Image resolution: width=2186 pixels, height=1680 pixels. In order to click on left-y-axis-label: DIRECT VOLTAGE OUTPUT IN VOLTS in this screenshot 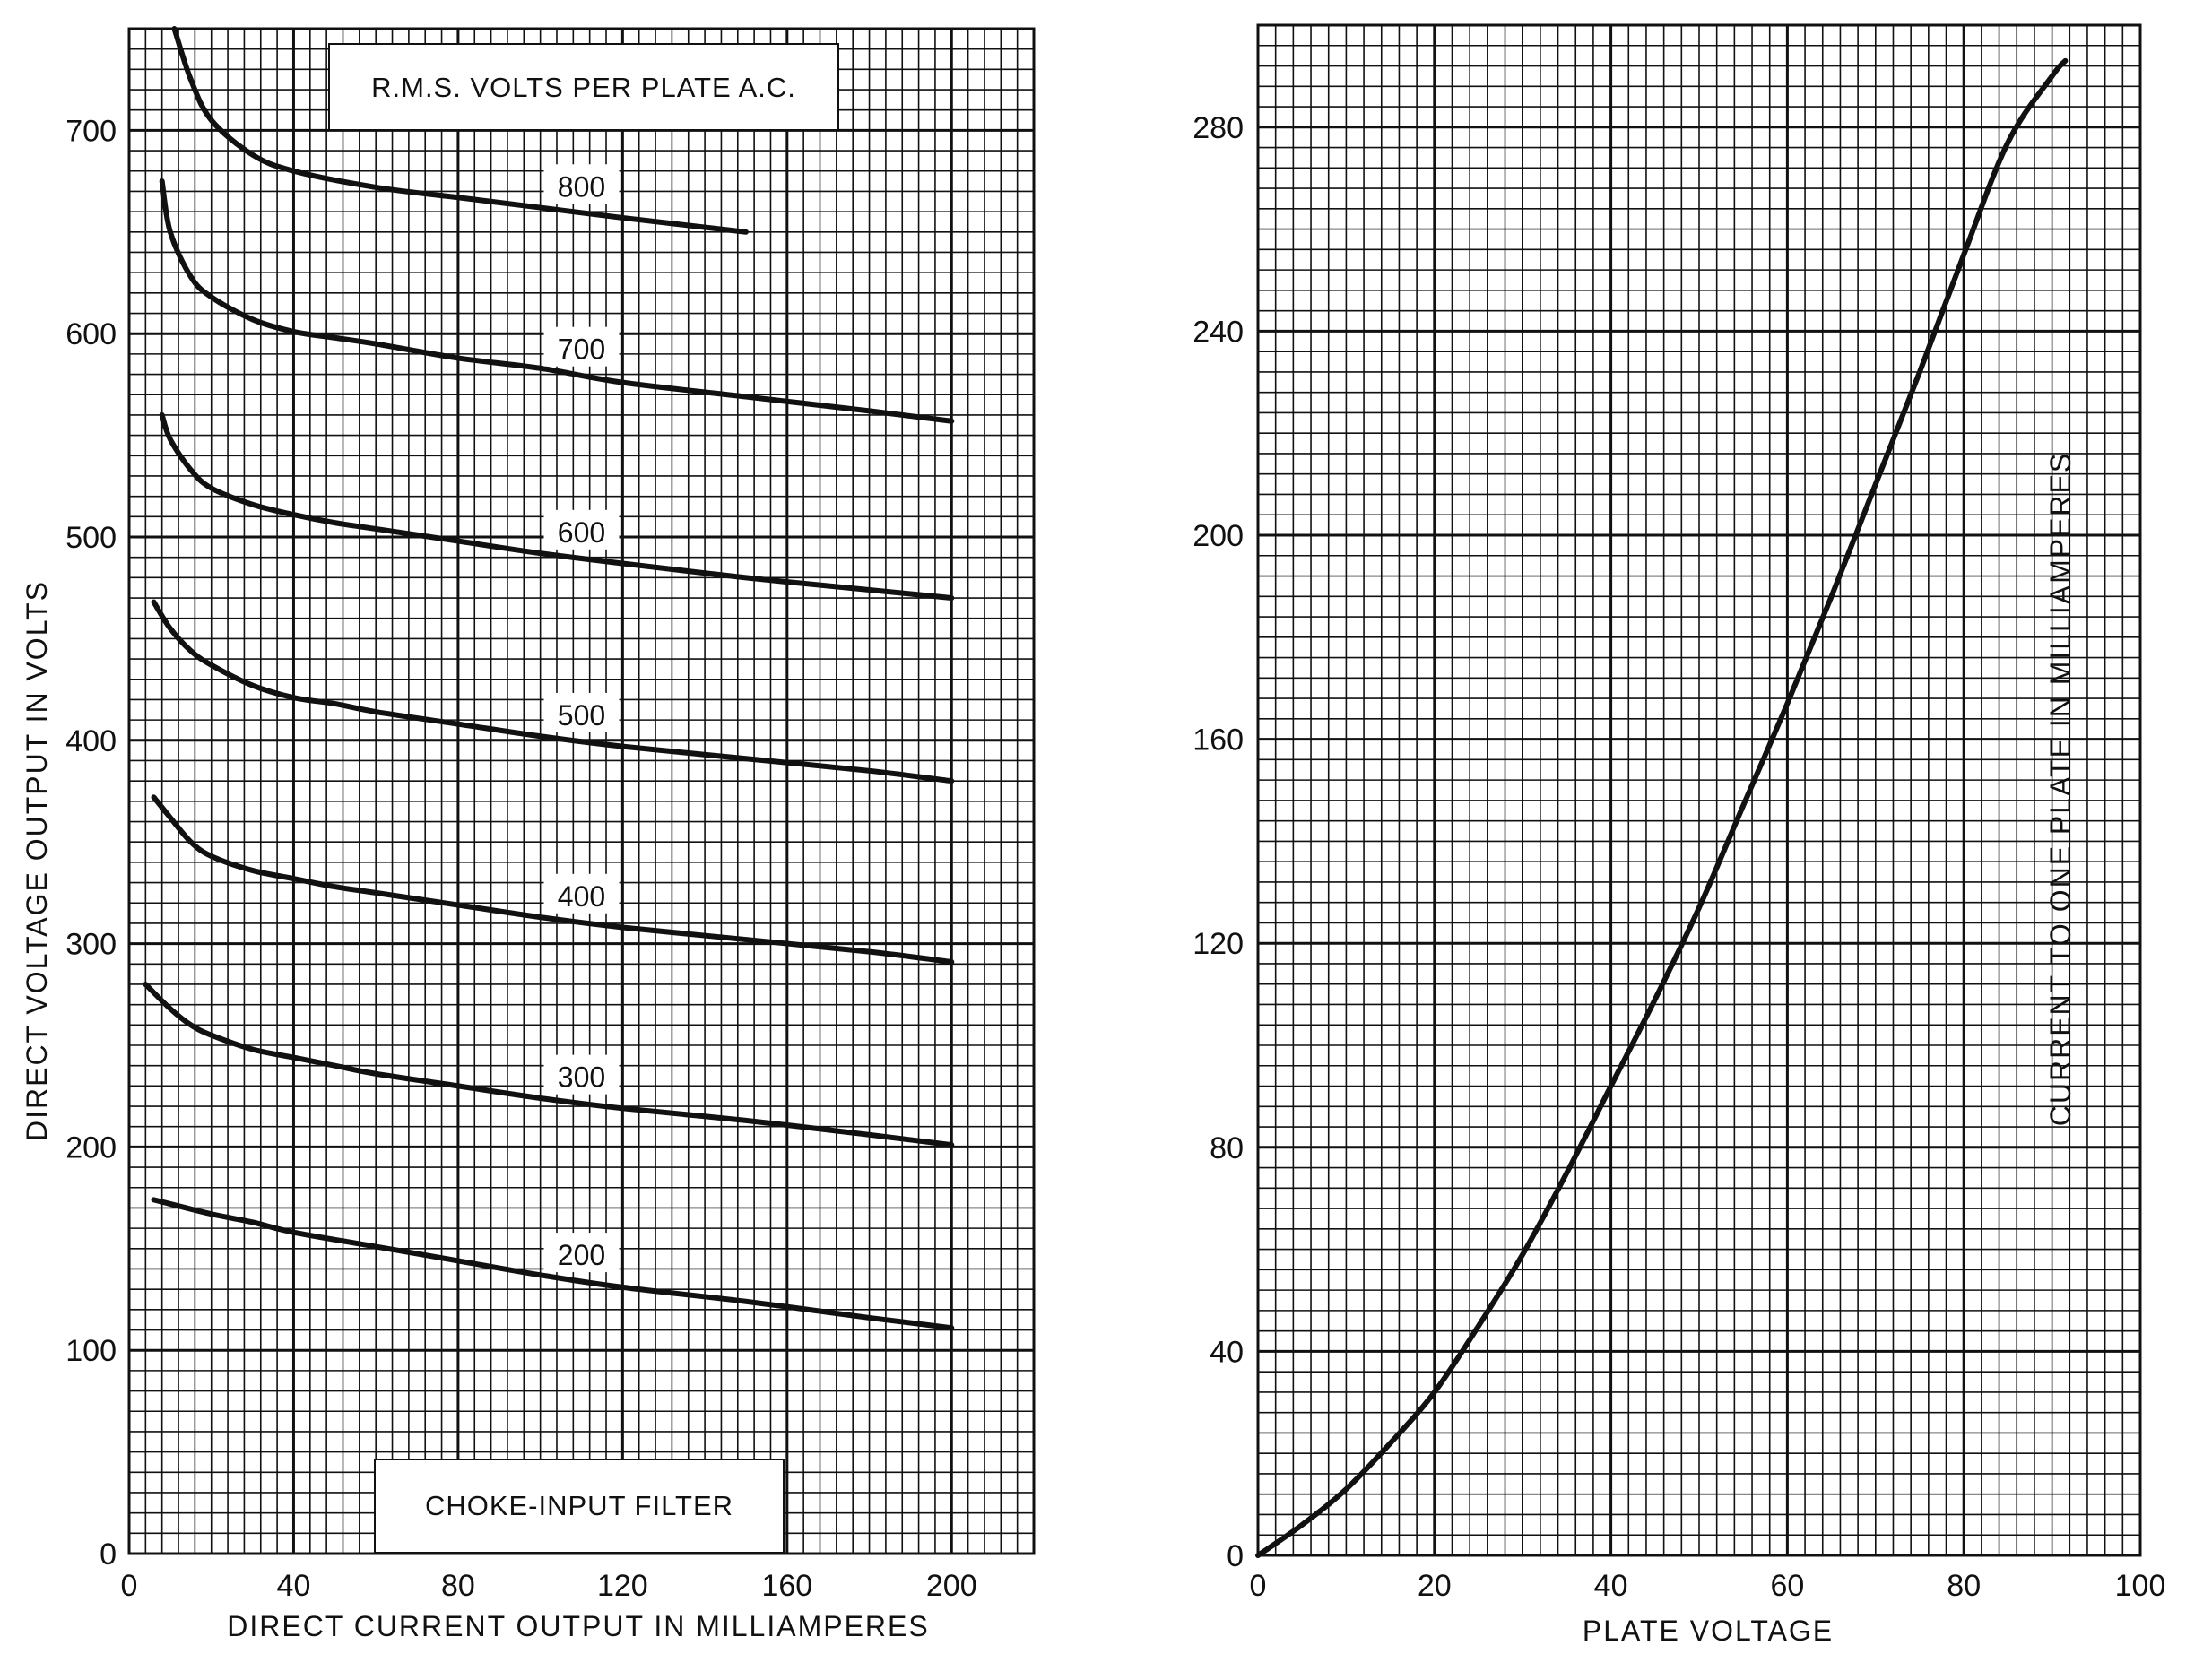, I will do `click(37, 860)`.